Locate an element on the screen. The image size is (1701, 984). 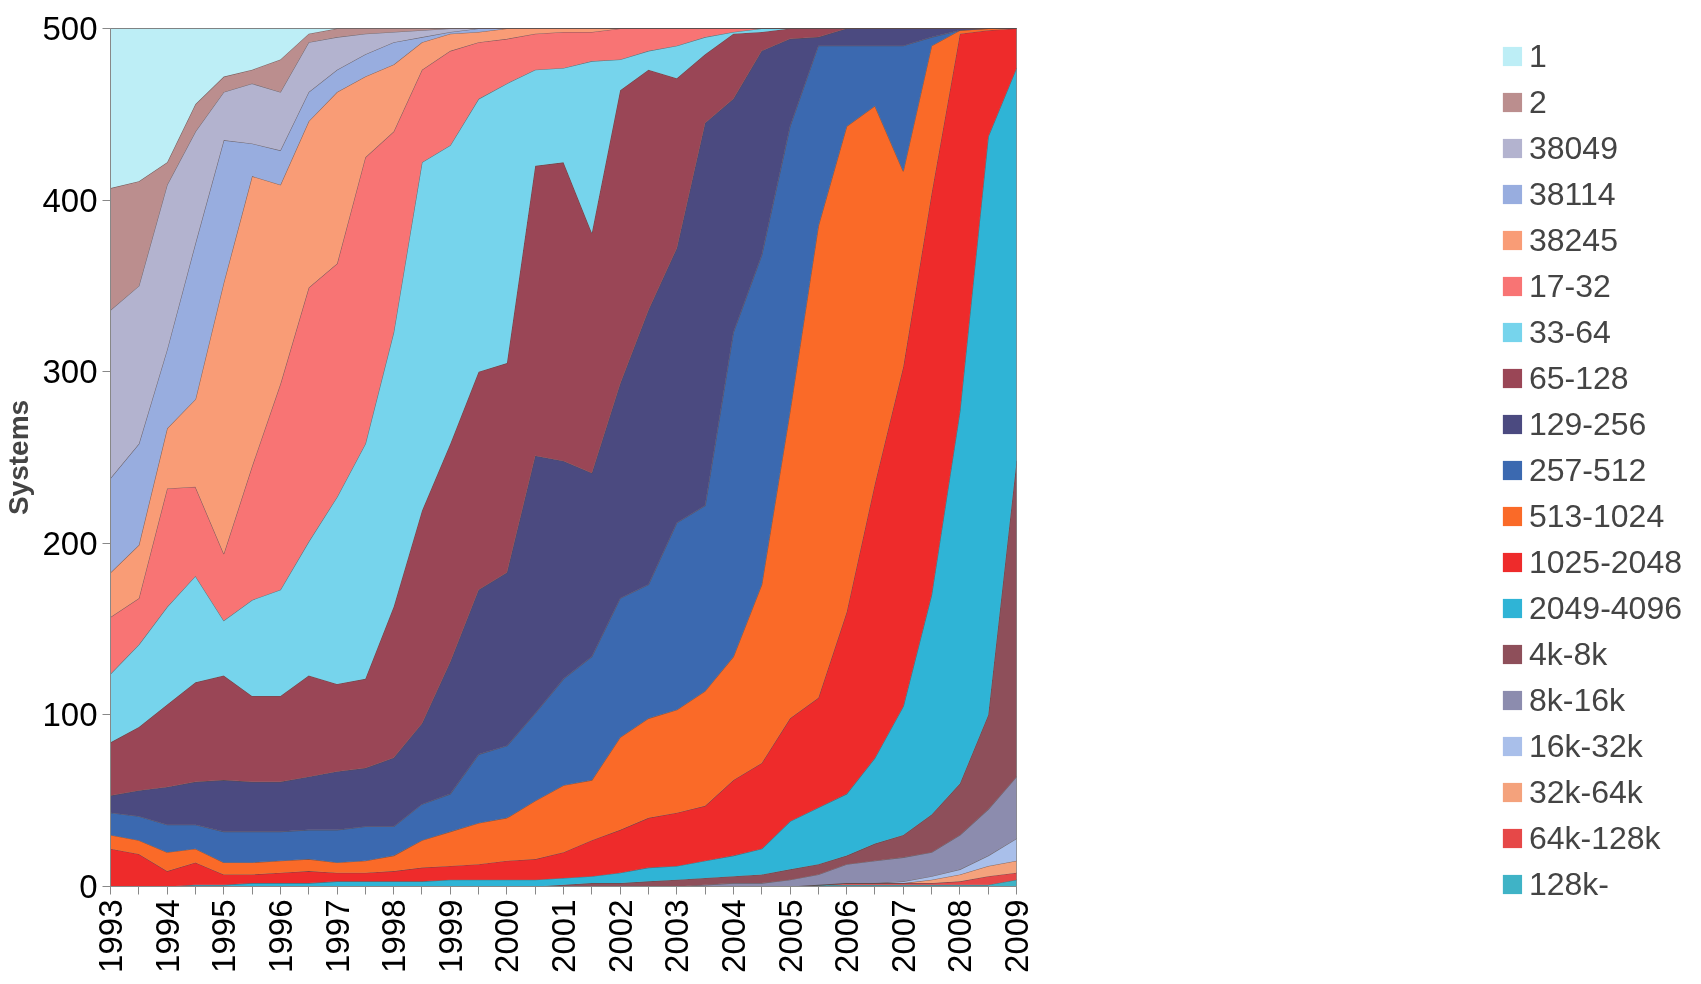
x-tick-label: 1995 is located at coordinates (224, 936).